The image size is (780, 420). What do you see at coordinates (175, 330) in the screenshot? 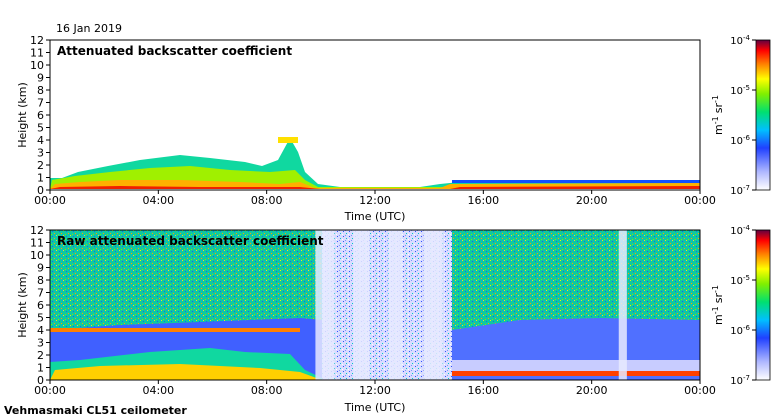
I see `aloft-layer` at bounding box center [175, 330].